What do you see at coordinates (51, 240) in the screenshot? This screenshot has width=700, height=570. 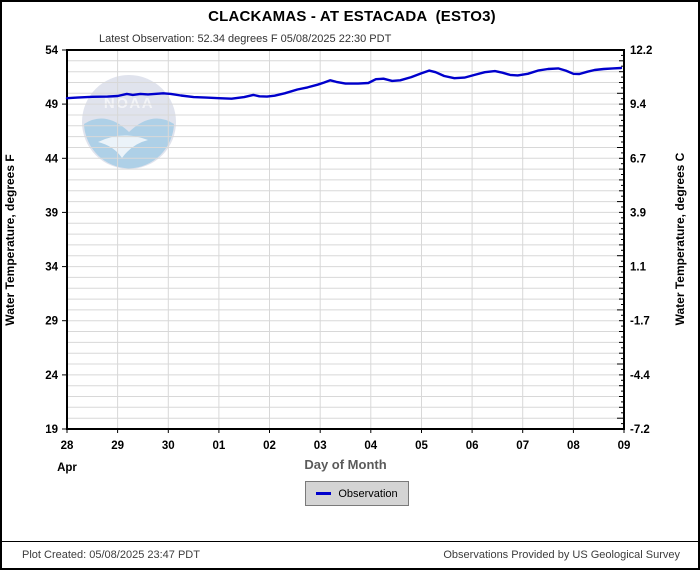 I see `y-axis-left-labels: 54 49 44 39 34 29 24 19` at bounding box center [51, 240].